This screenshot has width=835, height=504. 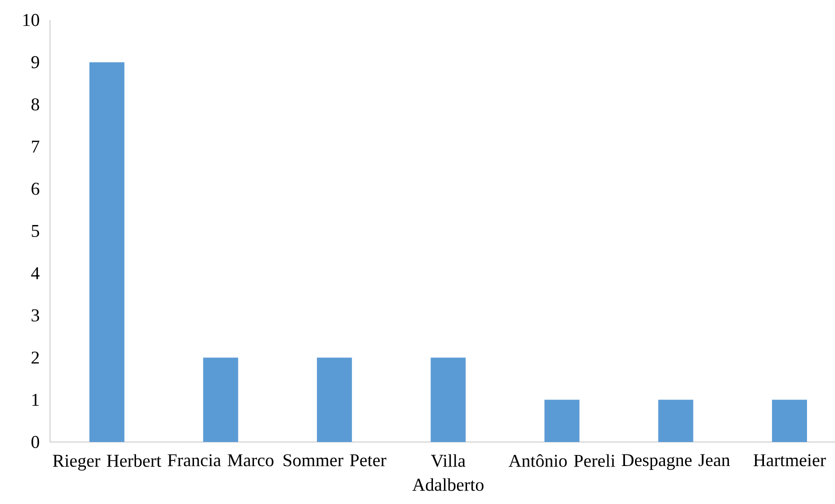 I want to click on y-tick-label: 0, so click(x=35, y=442).